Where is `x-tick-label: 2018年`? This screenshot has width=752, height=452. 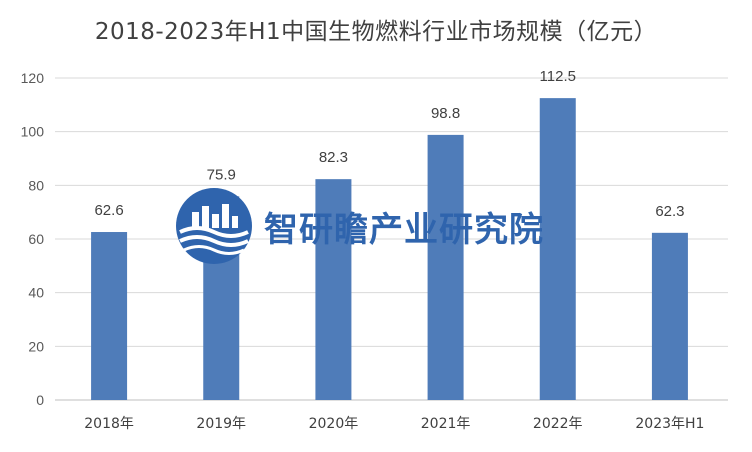 x-tick-label: 2018年 is located at coordinates (109, 424).